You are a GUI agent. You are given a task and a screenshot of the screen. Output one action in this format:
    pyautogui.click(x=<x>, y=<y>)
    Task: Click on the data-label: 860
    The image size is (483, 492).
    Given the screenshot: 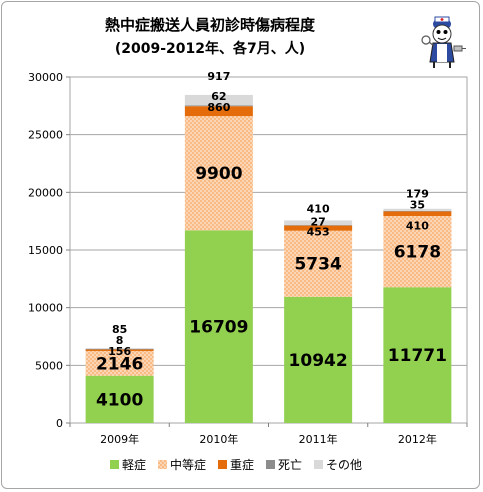 What is the action you would take?
    pyautogui.click(x=218, y=107)
    